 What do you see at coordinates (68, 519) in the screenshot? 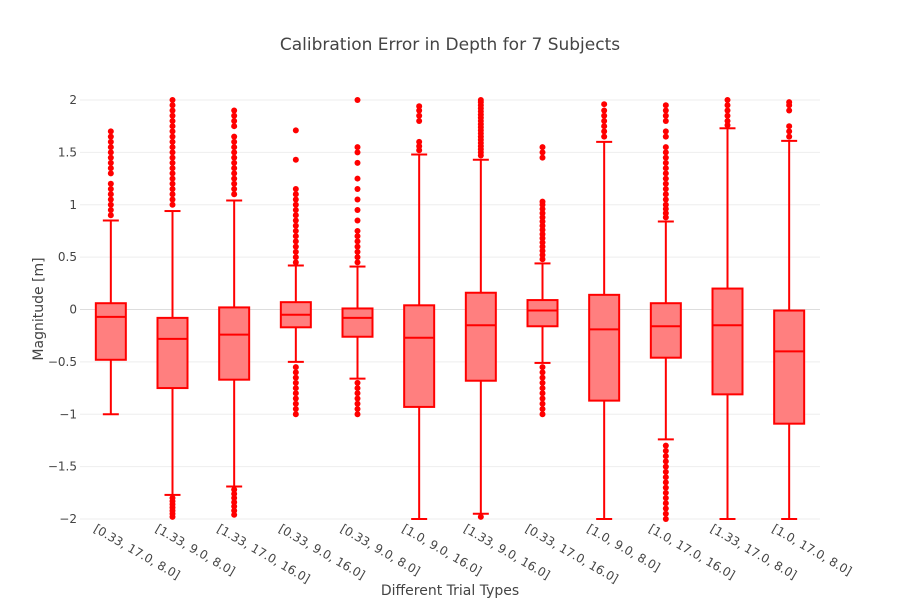
I see `y-tick-label: −2` at bounding box center [68, 519].